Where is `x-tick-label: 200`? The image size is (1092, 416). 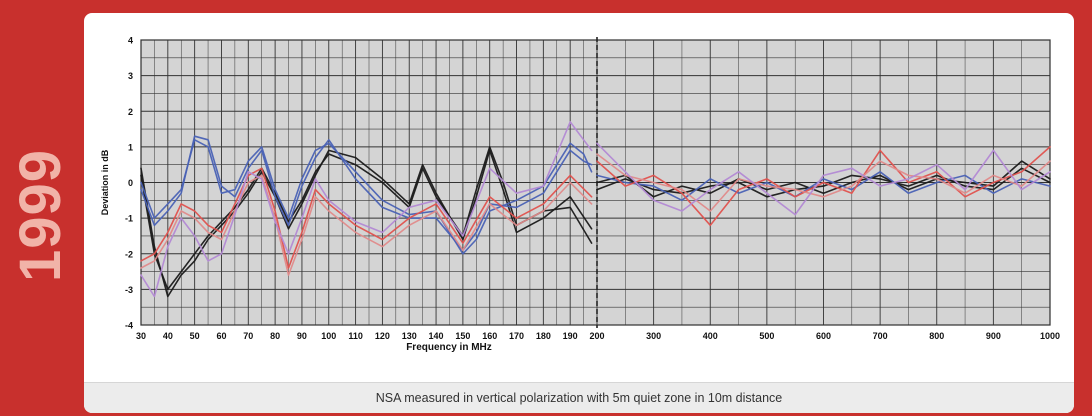 x-tick-label: 200 is located at coordinates (596, 336).